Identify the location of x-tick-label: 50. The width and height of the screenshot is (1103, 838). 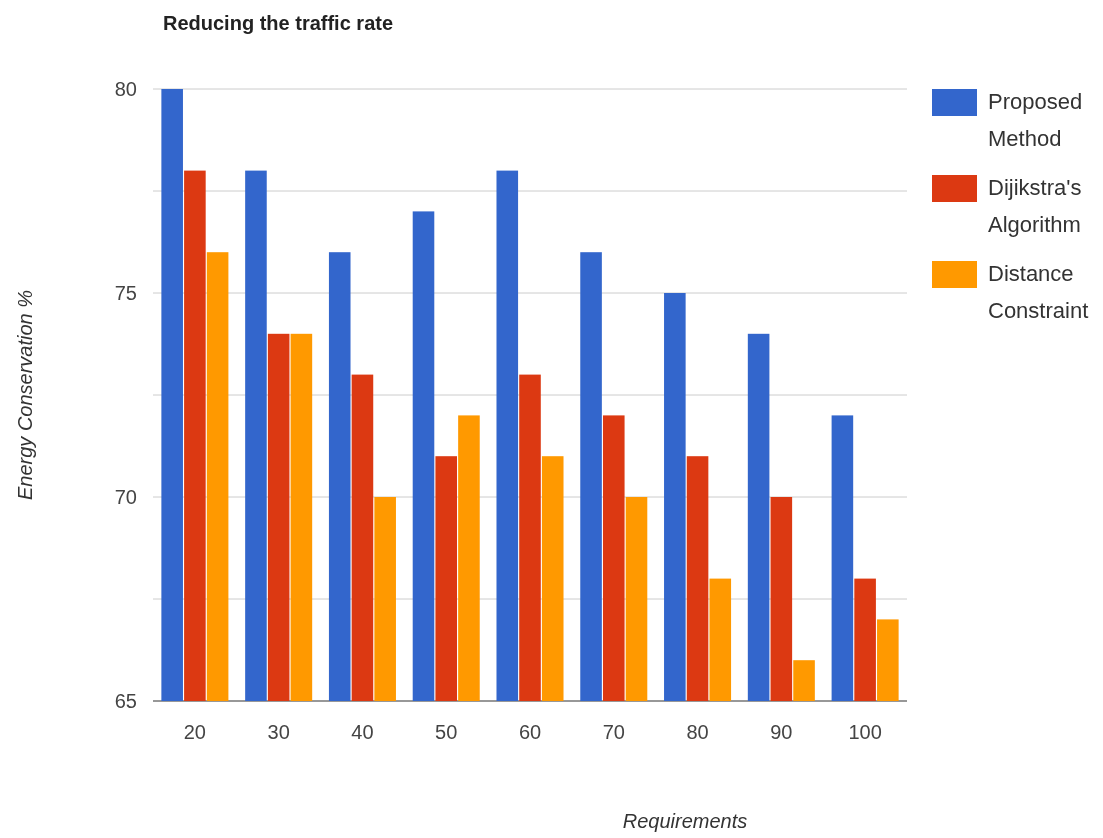
(446, 732).